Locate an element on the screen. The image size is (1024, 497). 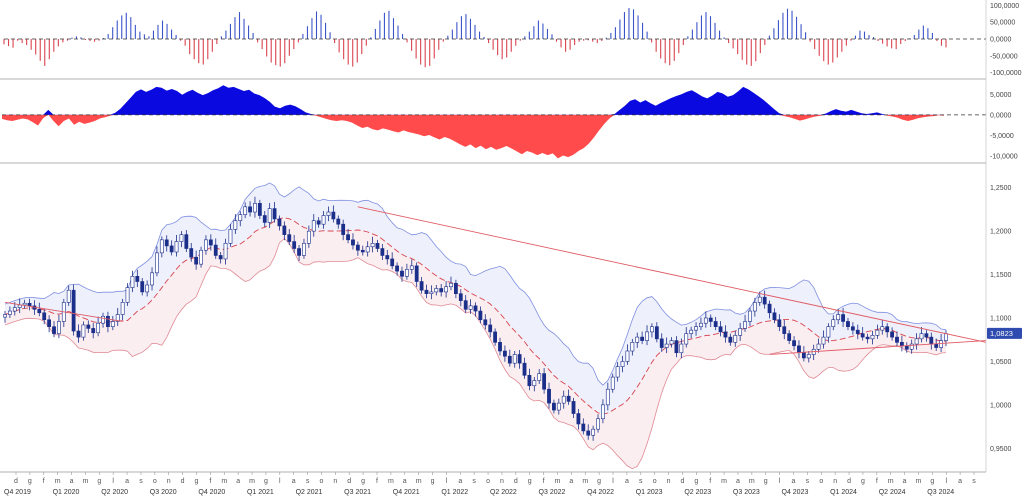
oscillator-y-tick: -10,0000 is located at coordinates (1004, 156).